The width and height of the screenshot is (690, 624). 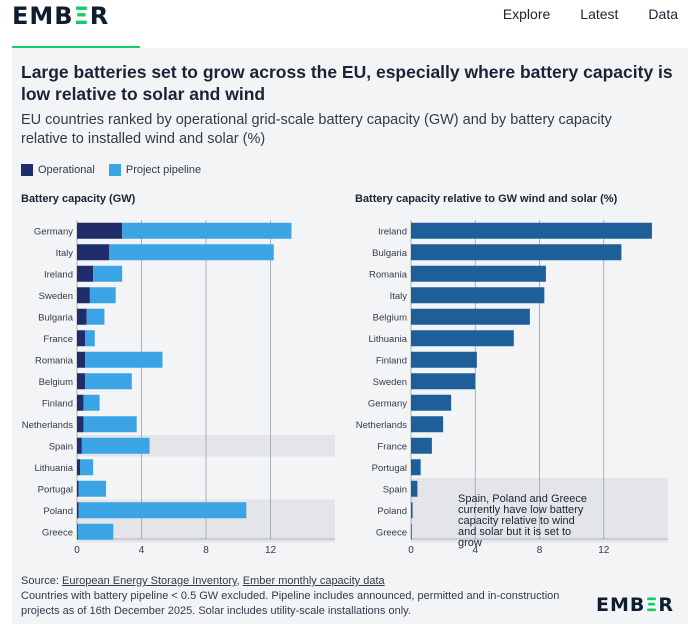 I want to click on left-category-label-spain: Spain, so click(x=61, y=446).